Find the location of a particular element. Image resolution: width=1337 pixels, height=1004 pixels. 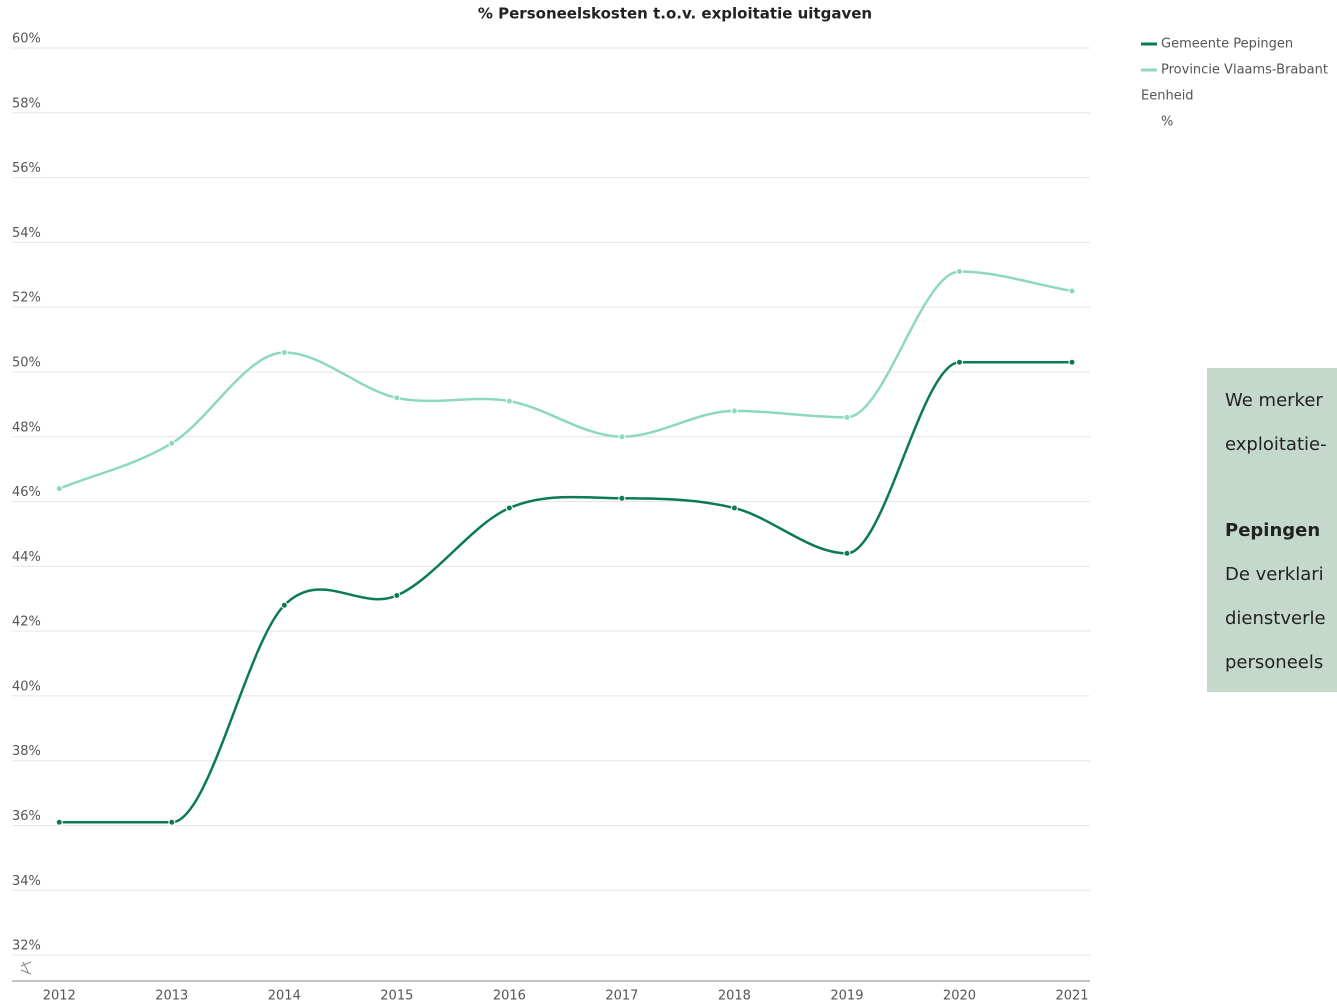

y-tick-label: 44% is located at coordinates (26, 557).